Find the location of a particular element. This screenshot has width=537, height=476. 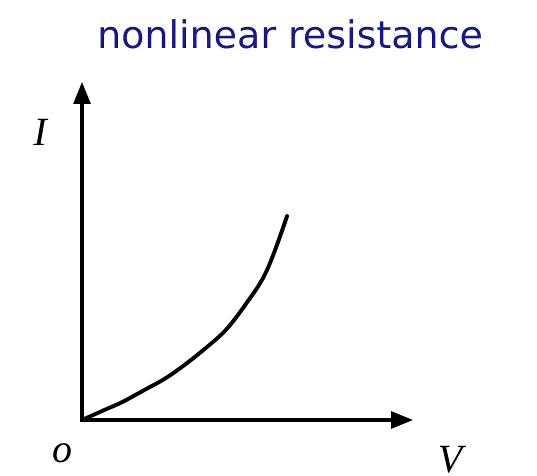

text: o is located at coordinates (62, 448).